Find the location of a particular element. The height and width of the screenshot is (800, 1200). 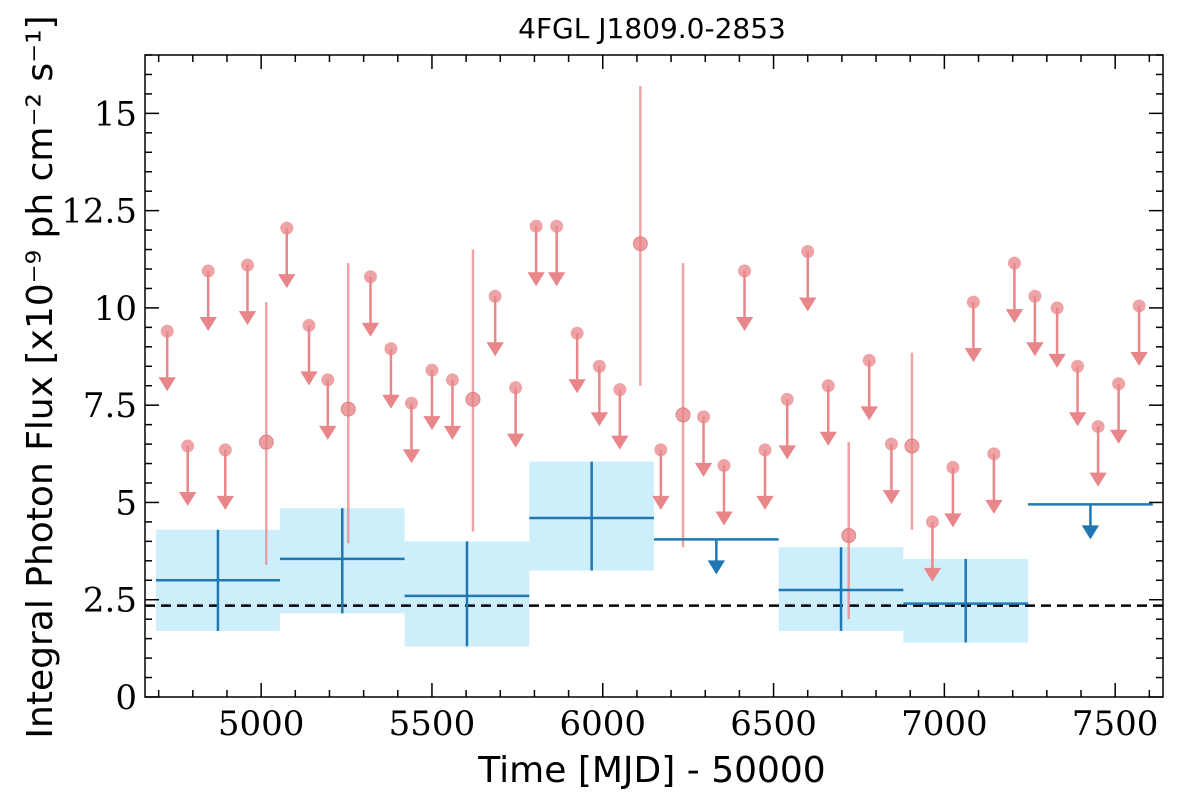

y-axis-title: Integral Photon Flux [x10⁻⁹ ph cm⁻² s⁻¹] is located at coordinates (40, 376).